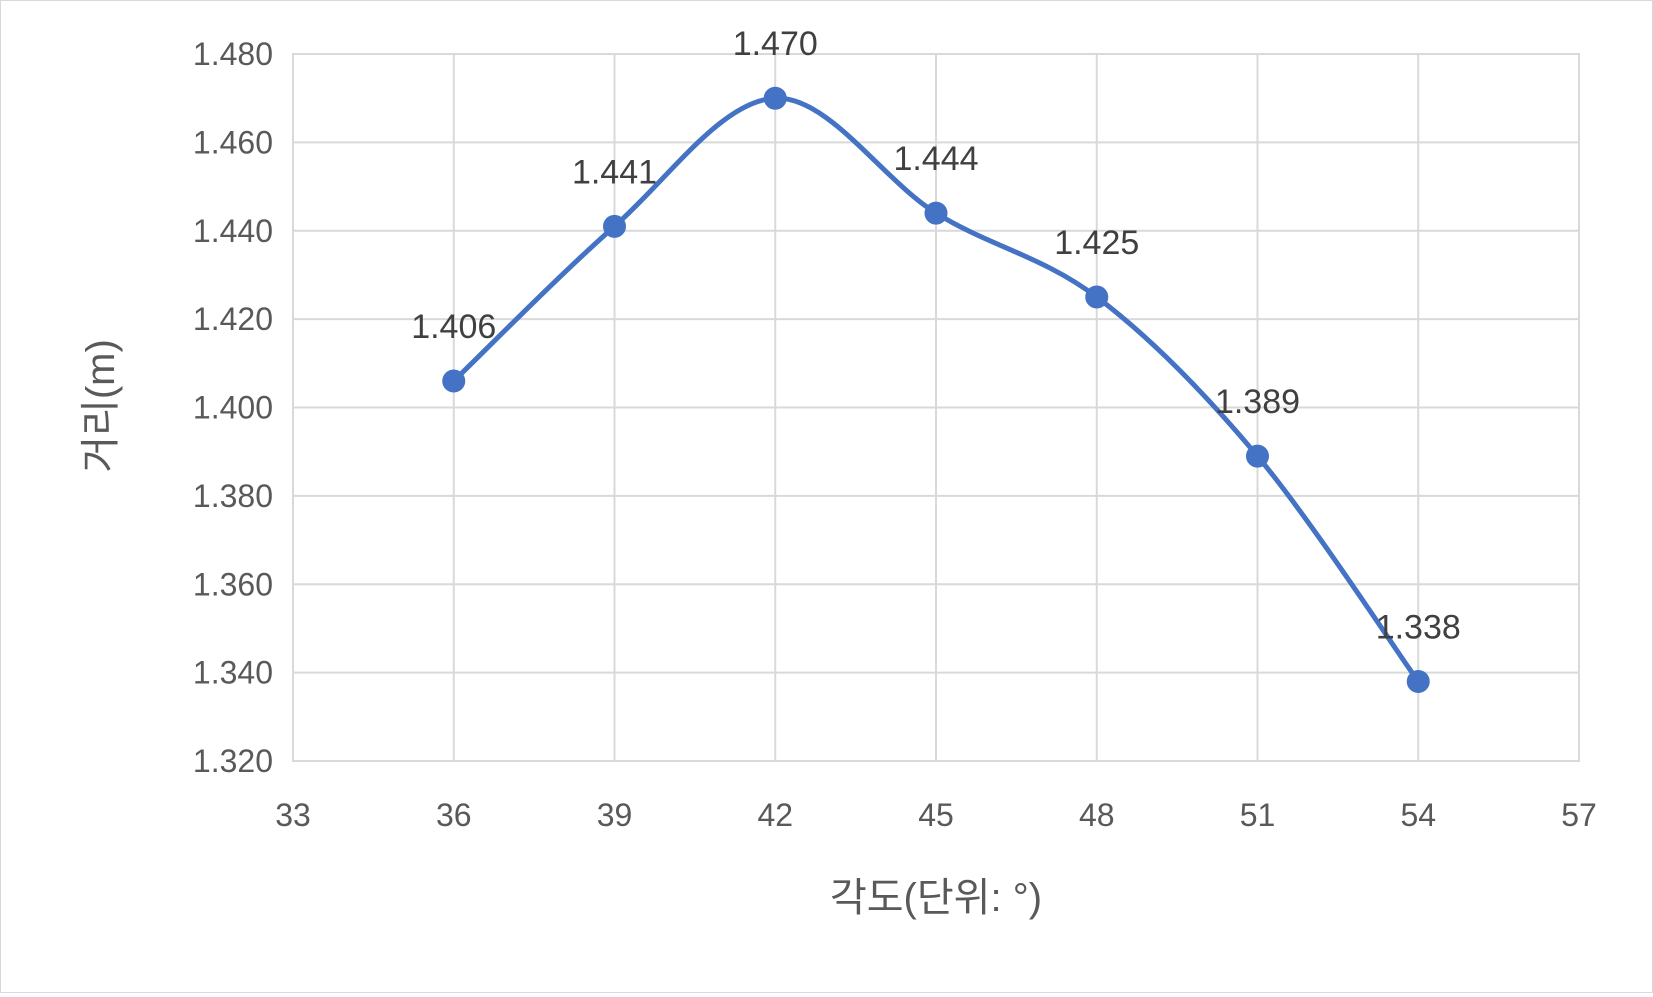 The image size is (1653, 997). What do you see at coordinates (1097, 815) in the screenshot?
I see `x-tick-label: 48` at bounding box center [1097, 815].